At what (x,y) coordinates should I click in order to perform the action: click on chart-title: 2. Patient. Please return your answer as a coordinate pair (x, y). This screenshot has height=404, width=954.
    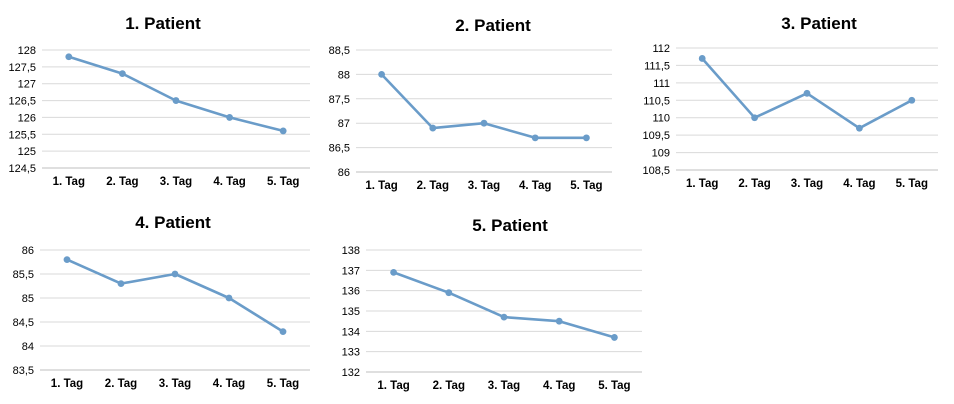
    Looking at the image, I should click on (493, 25).